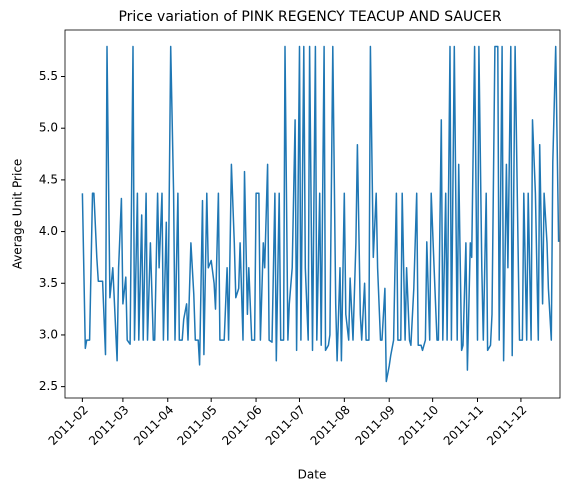 This screenshot has height=492, width=567. I want to click on x-tick-label: 2011-12, so click(506, 425).